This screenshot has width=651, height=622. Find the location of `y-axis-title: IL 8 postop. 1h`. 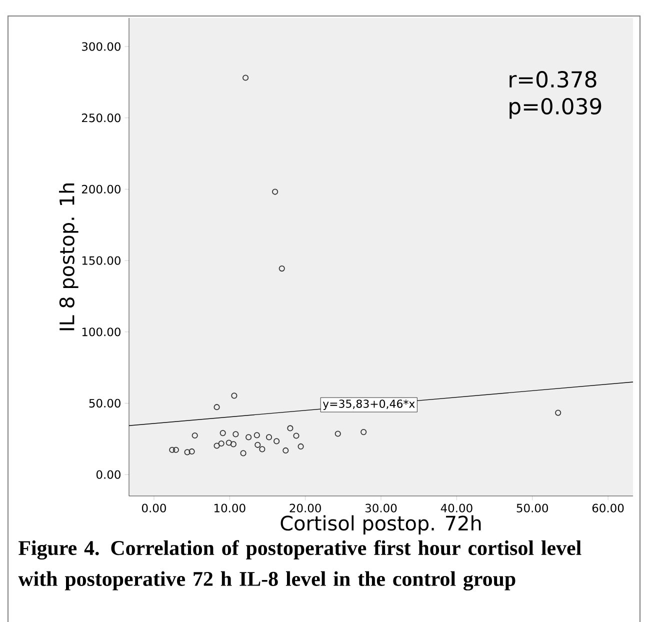

y-axis-title: IL 8 postop. 1h is located at coordinates (68, 257).